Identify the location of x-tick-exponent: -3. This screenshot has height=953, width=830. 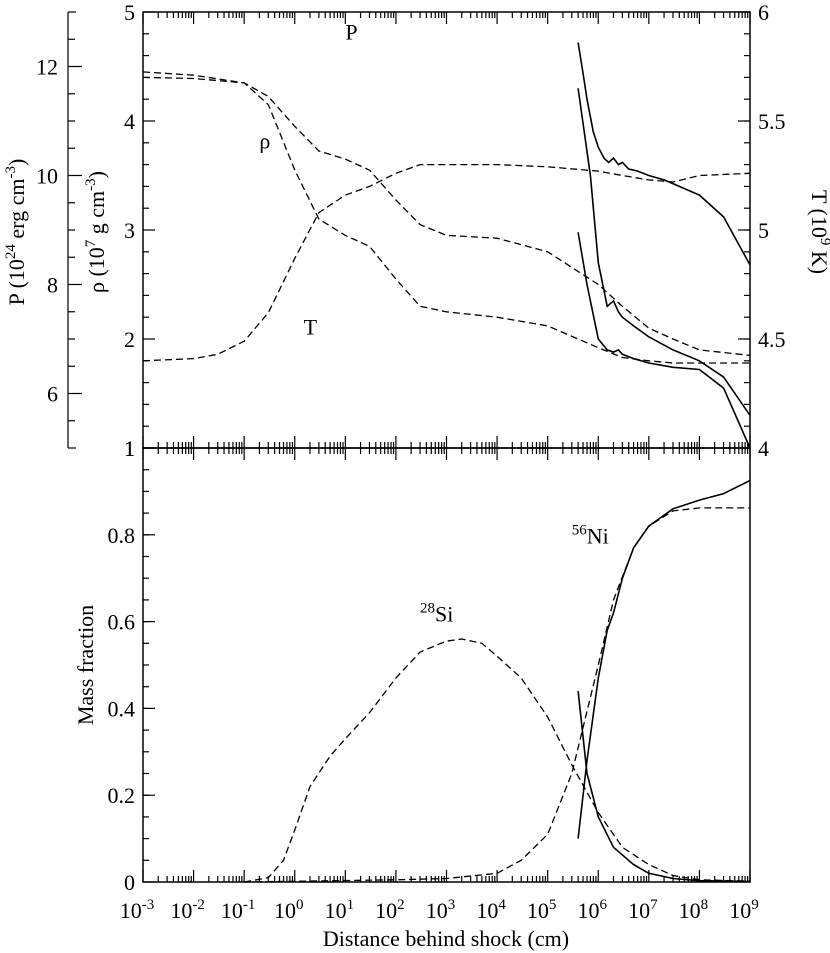
(148, 905).